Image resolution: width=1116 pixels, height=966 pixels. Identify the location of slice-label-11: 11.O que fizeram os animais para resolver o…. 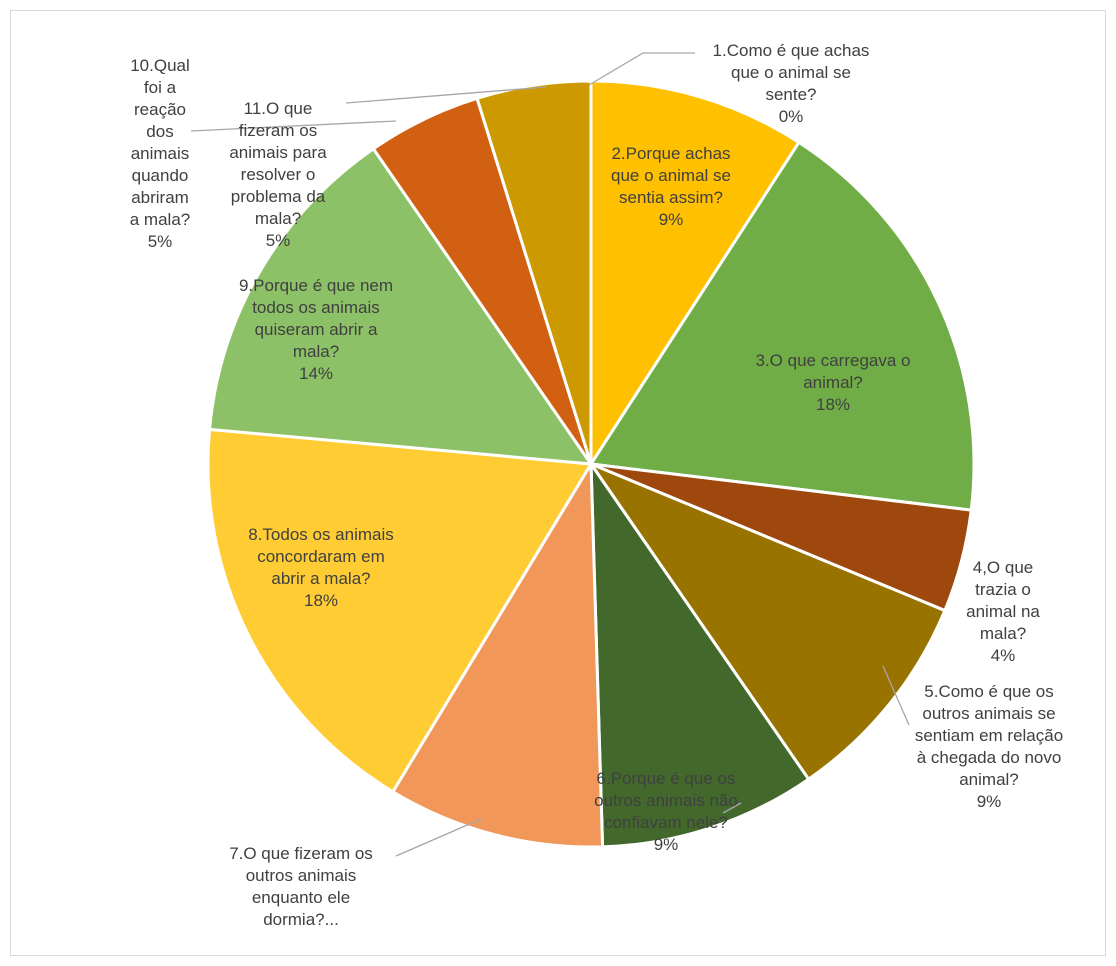
(278, 174).